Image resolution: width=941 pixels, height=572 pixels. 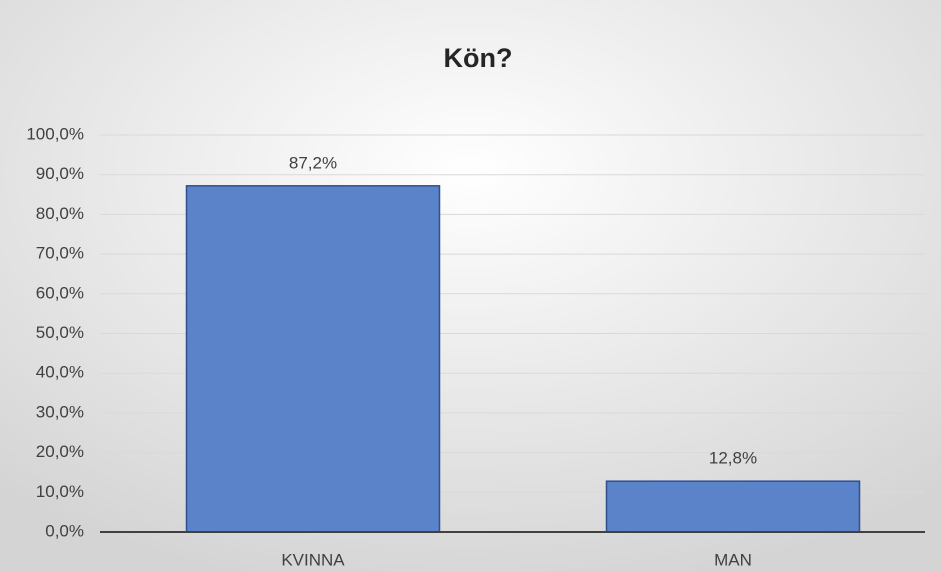 I want to click on y-tick-label: 0,0%, so click(x=64, y=530).